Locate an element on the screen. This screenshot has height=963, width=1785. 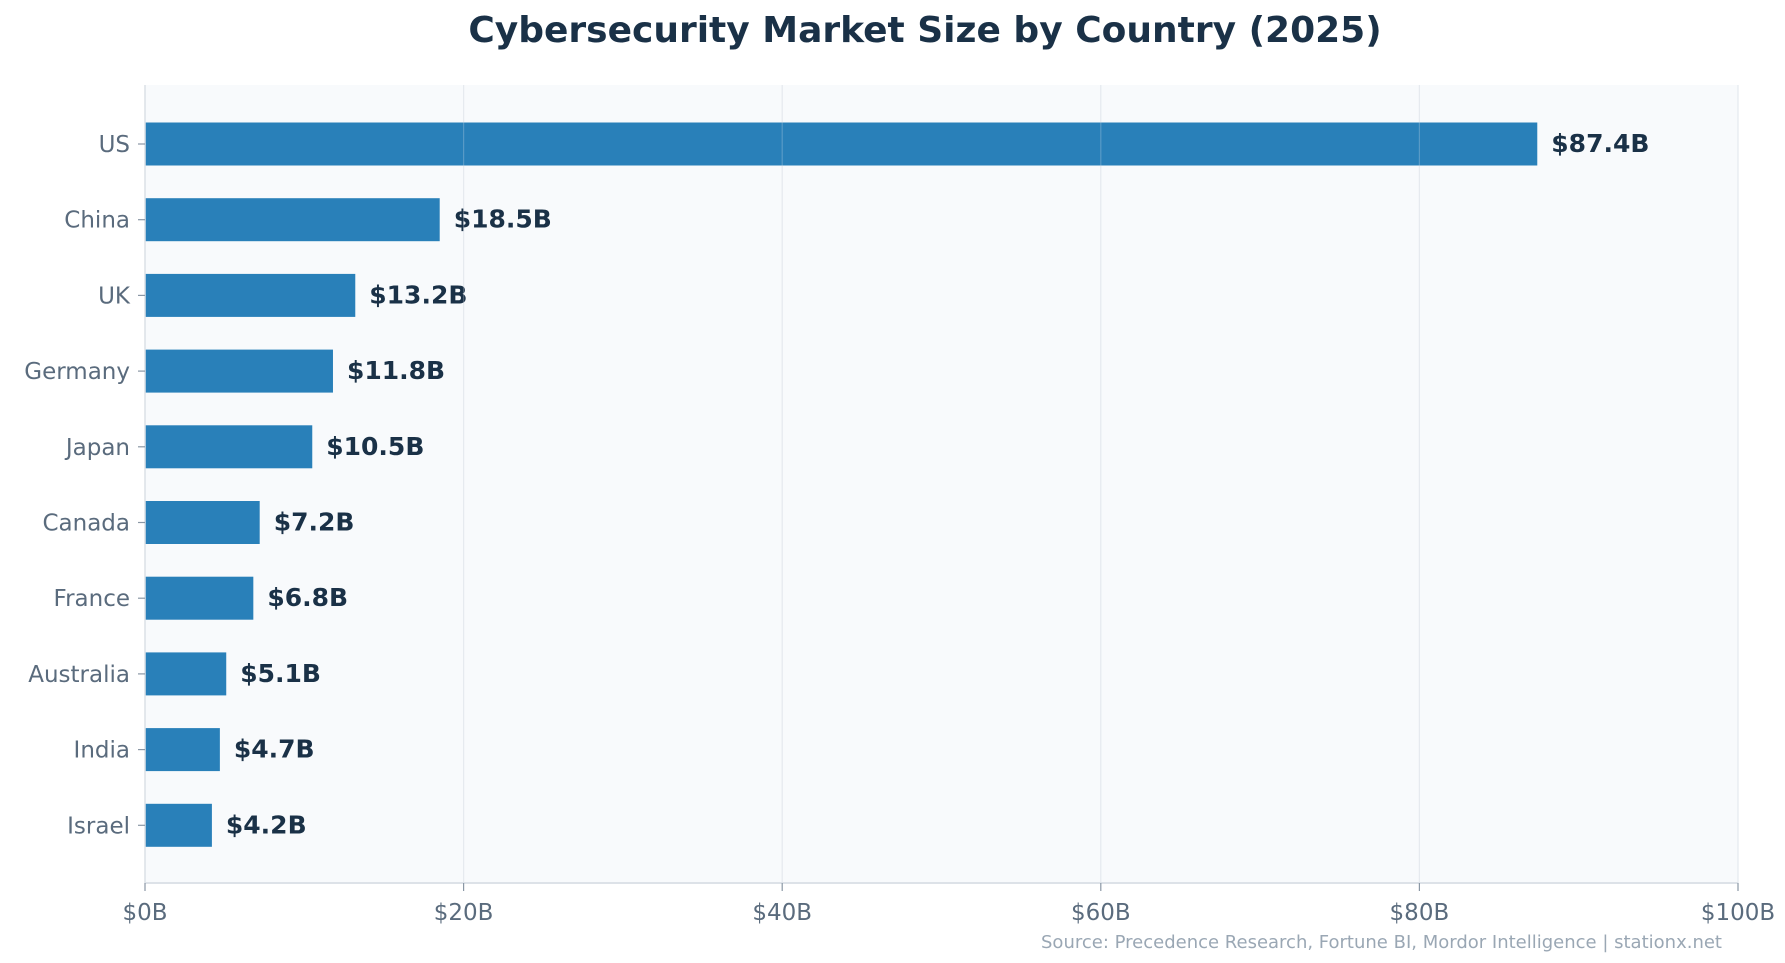
x-tick-label: $20B is located at coordinates (464, 913).